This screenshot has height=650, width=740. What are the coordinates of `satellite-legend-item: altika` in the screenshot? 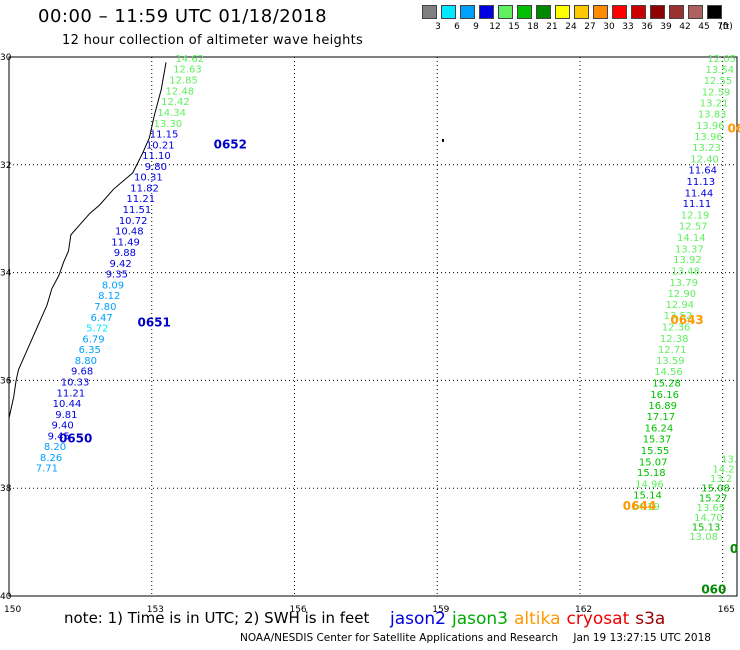 It's located at (537, 619).